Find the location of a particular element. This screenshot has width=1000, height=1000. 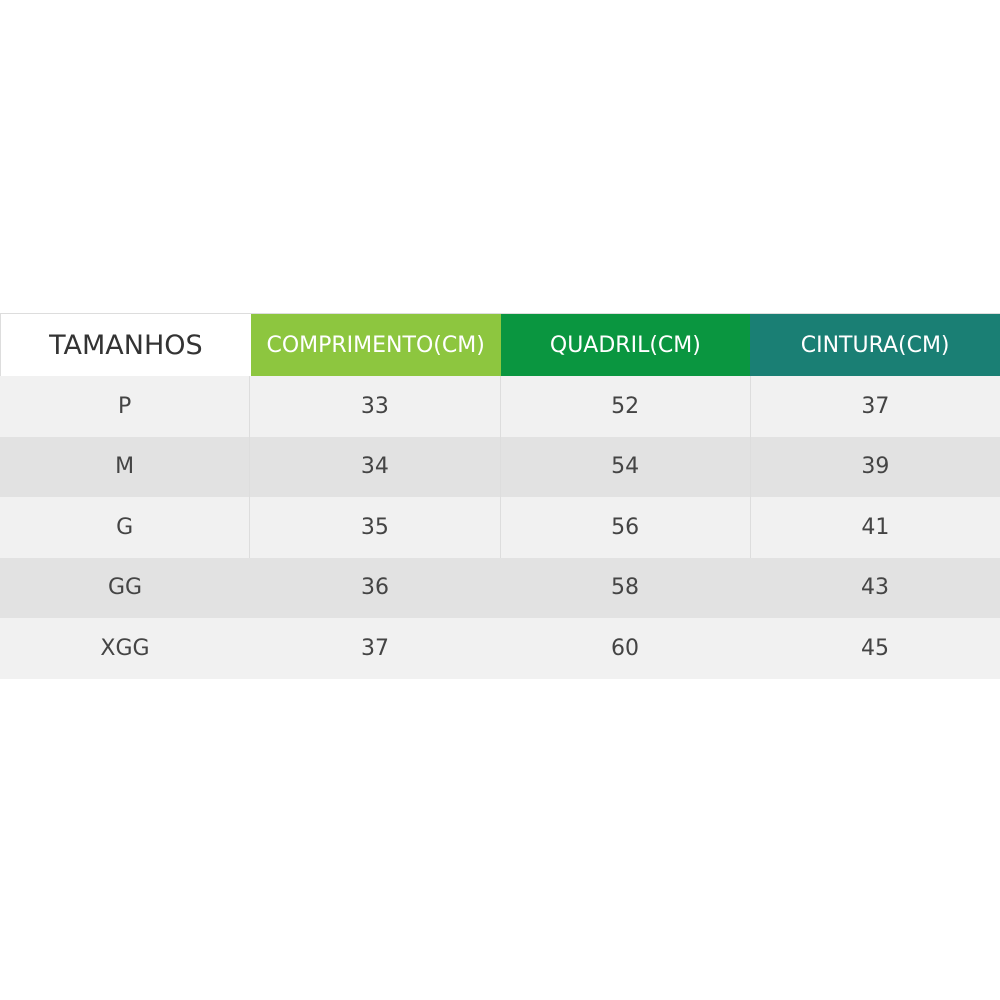

table-cell: M is located at coordinates (125, 467).